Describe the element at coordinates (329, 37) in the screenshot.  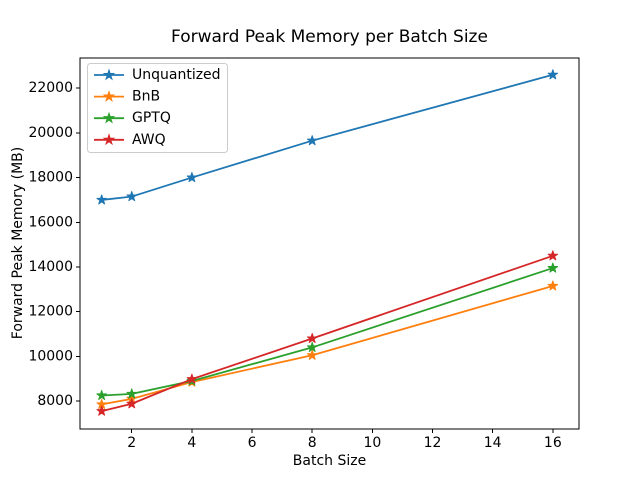
I see `chart-title: Forward Peak Memory per Batch Size` at that location.